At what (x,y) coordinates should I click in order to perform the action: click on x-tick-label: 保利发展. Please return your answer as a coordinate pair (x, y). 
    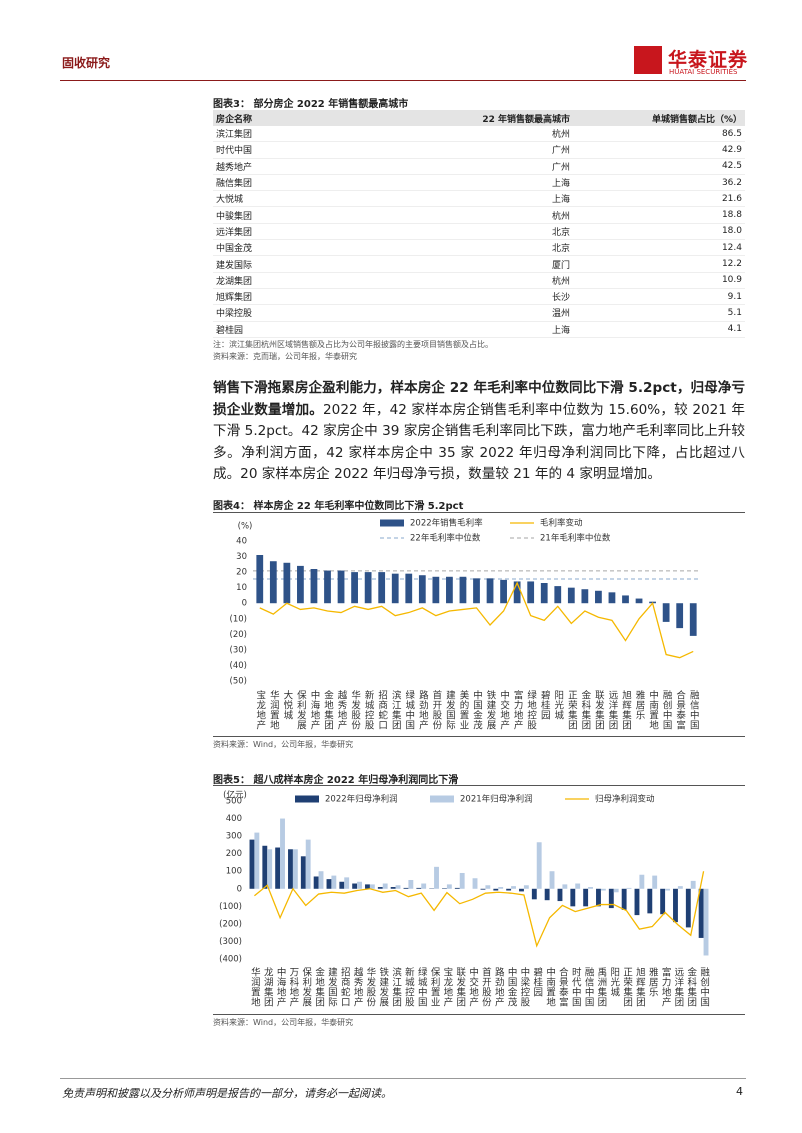
    Looking at the image, I should click on (306, 986).